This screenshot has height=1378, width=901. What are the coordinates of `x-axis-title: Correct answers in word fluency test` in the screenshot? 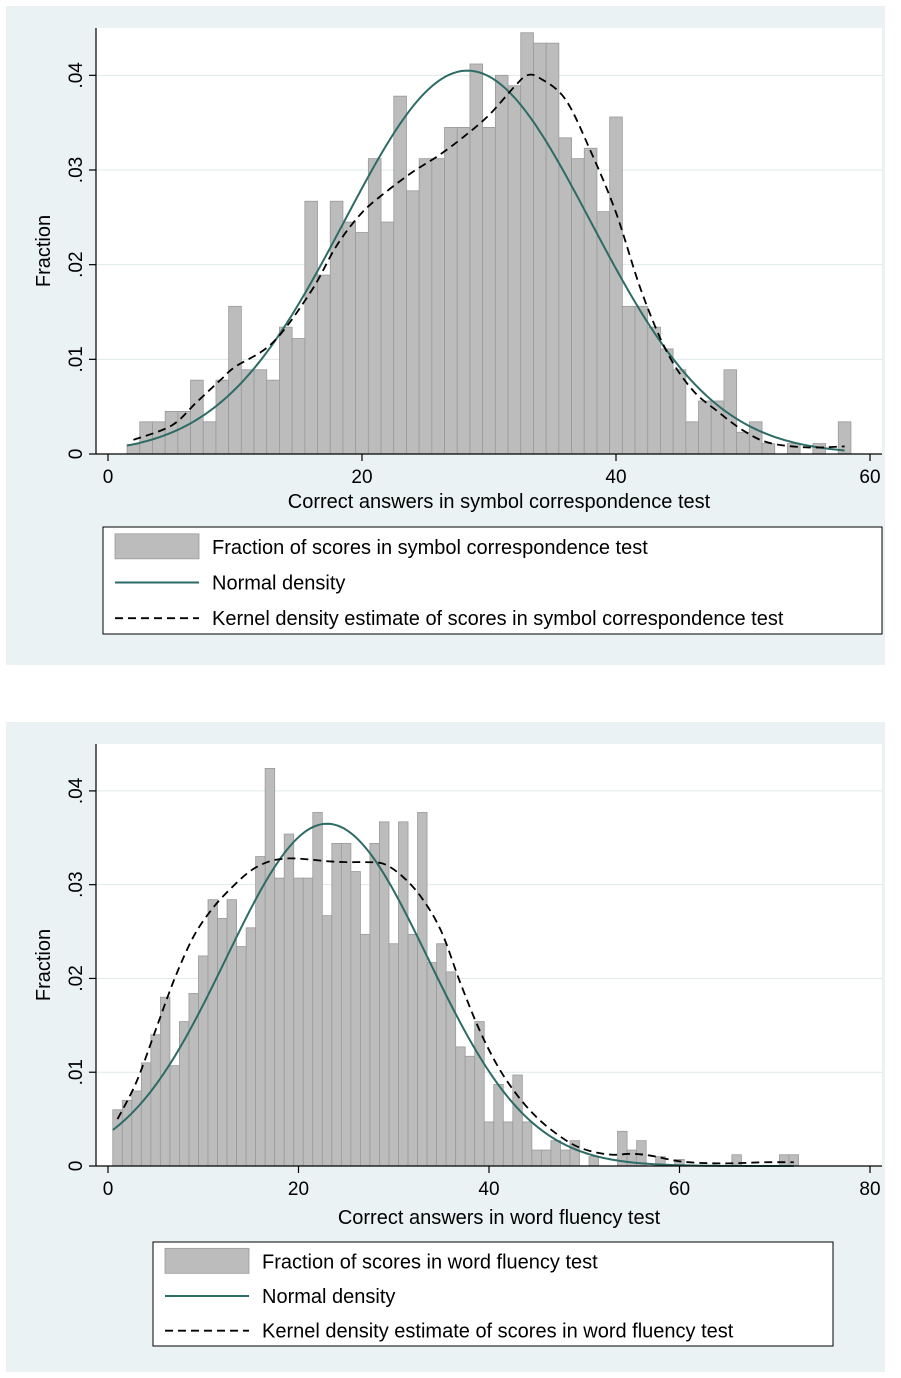 It's located at (499, 1218).